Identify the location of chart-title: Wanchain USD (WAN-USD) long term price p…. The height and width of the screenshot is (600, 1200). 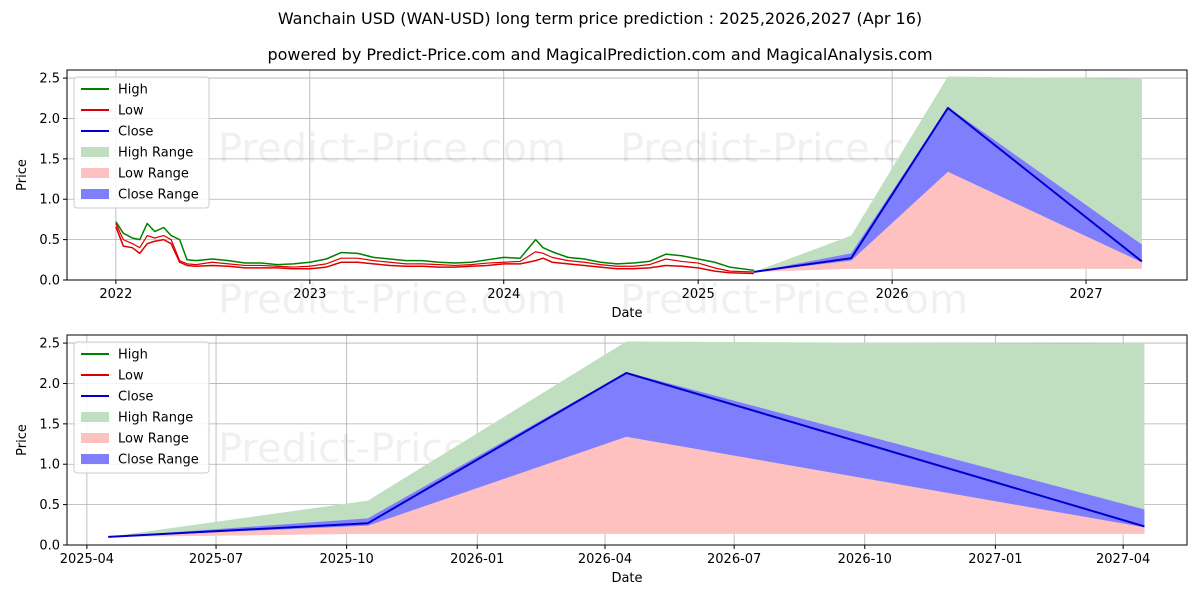
(600, 18).